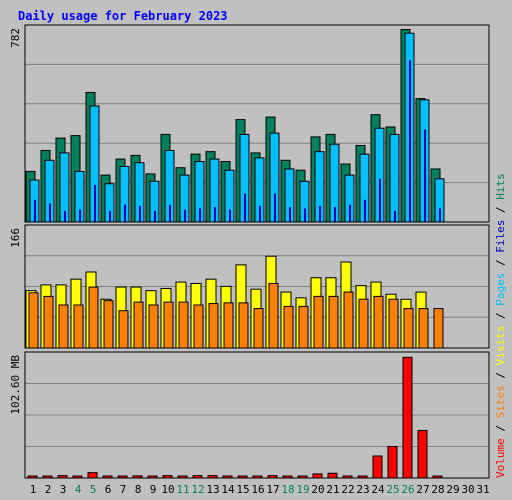  Describe the element at coordinates (500, 346) in the screenshot. I see `legend-item: Visits` at that location.